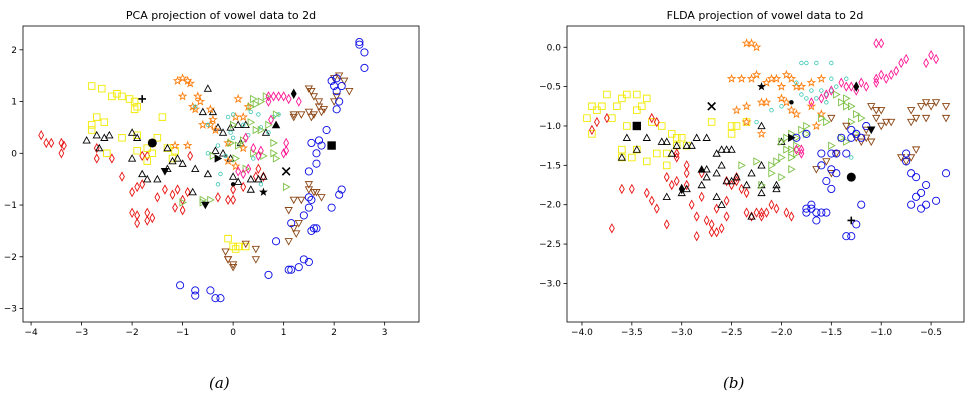 Image resolution: width=967 pixels, height=406 pixels. Describe the element at coordinates (237, 149) in the screenshot. I see `series-mean` at that location.